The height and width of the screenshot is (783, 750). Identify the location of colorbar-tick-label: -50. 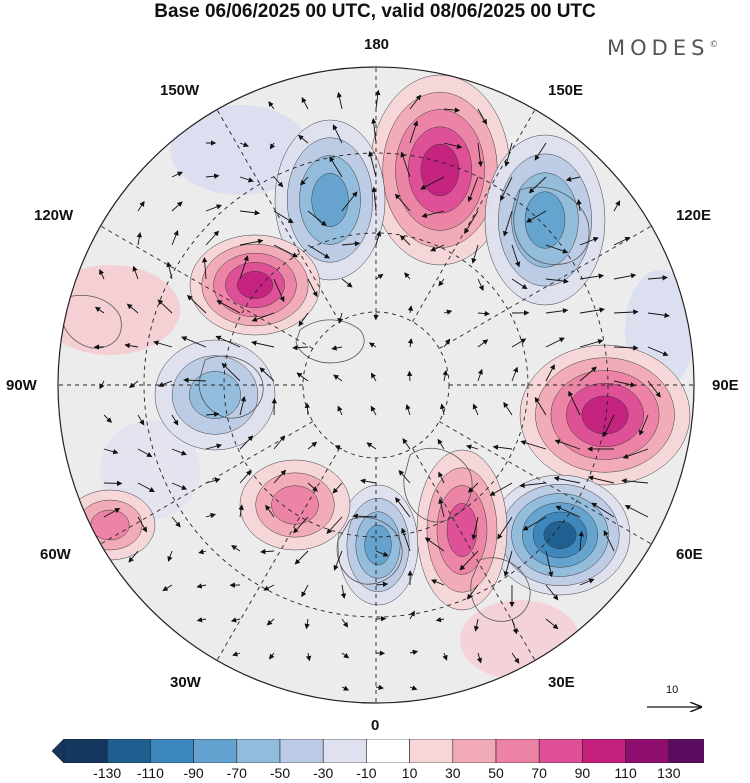
(280, 773).